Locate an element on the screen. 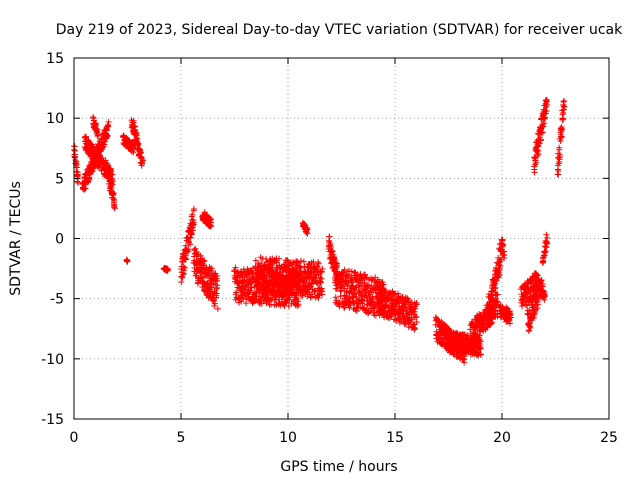 The width and height of the screenshot is (640, 480). y-axis-label: SDTVAR / TECUs is located at coordinates (16, 238).